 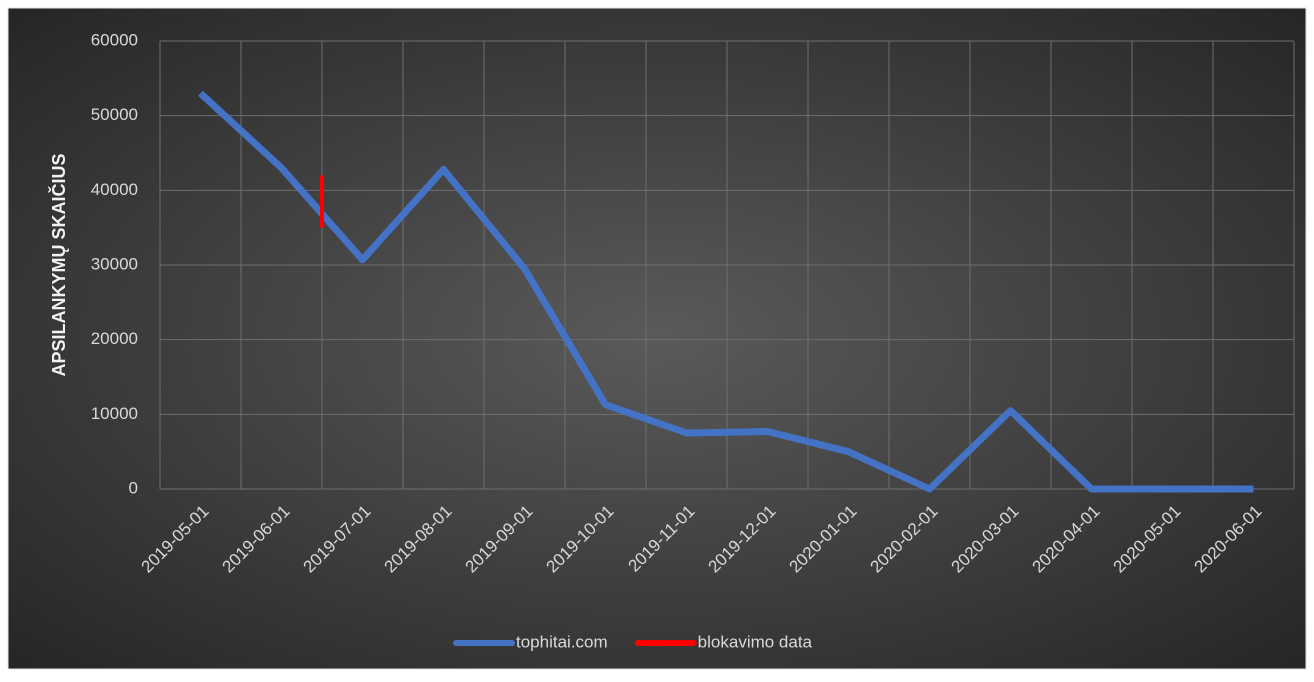 I want to click on y-tick-label: 60000, so click(x=114, y=39).